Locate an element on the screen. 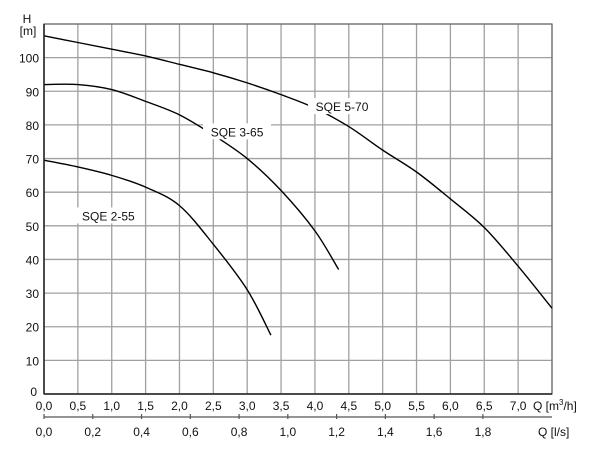 The width and height of the screenshot is (600, 450). x-tick-label: 0,0 is located at coordinates (44, 406).